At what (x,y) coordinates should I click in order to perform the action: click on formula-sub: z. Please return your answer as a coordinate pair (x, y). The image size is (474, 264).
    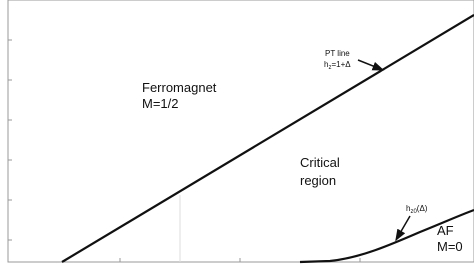
    Looking at the image, I should click on (329, 68).